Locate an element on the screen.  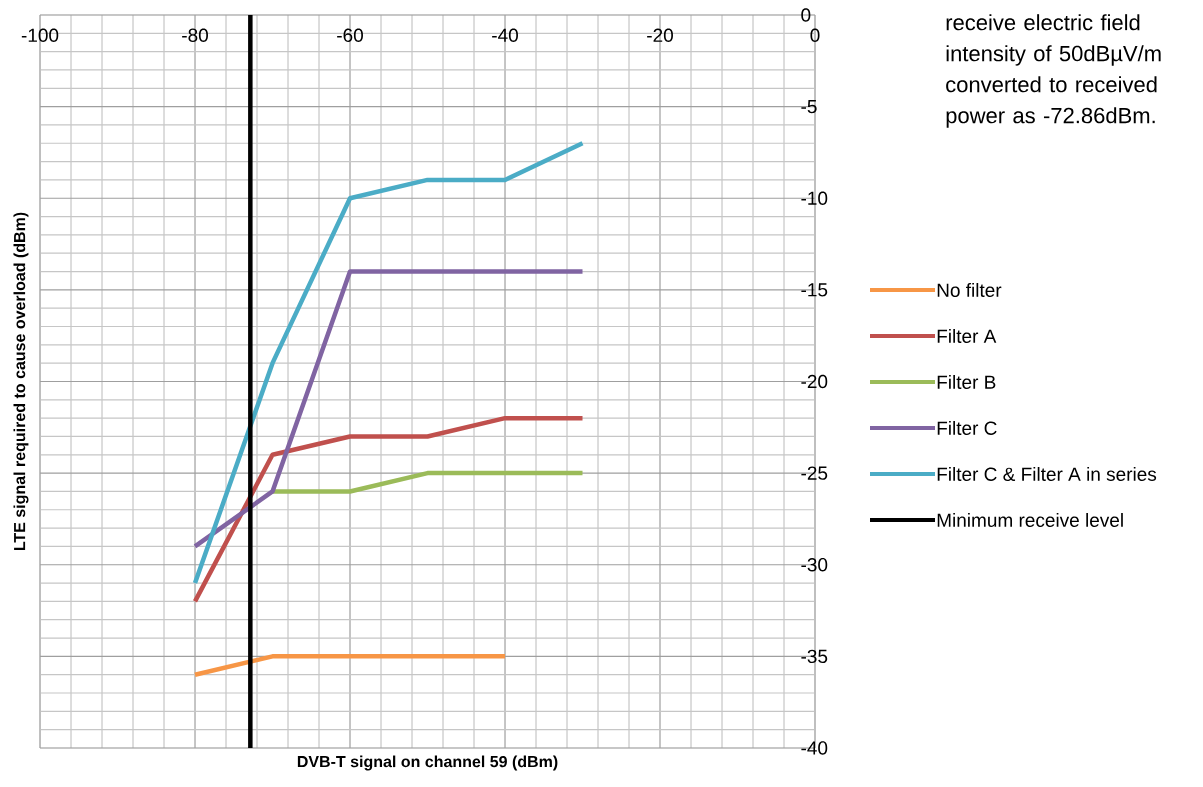
y-tick-label: -25 is located at coordinates (814, 473).